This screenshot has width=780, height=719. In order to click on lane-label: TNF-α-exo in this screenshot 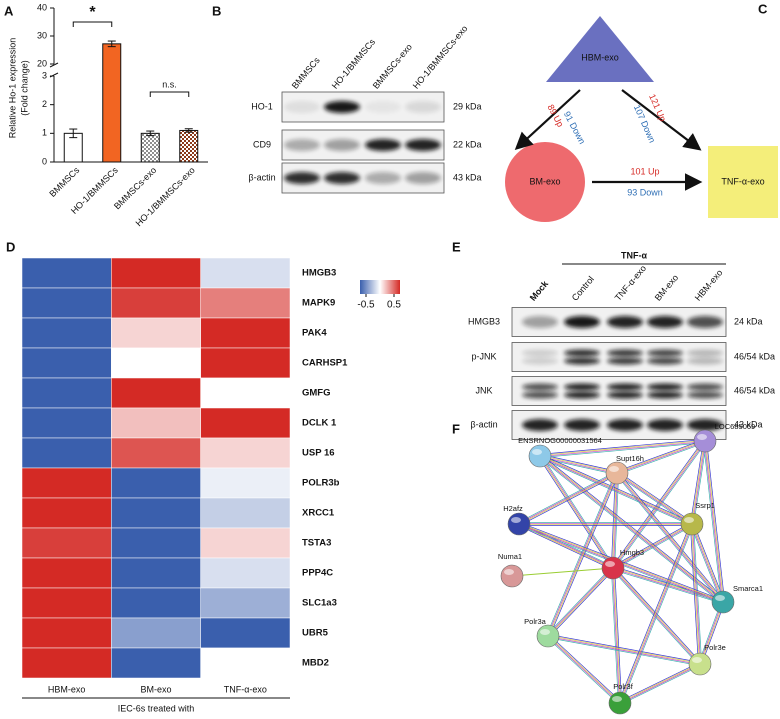, I will do `click(630, 283)`.